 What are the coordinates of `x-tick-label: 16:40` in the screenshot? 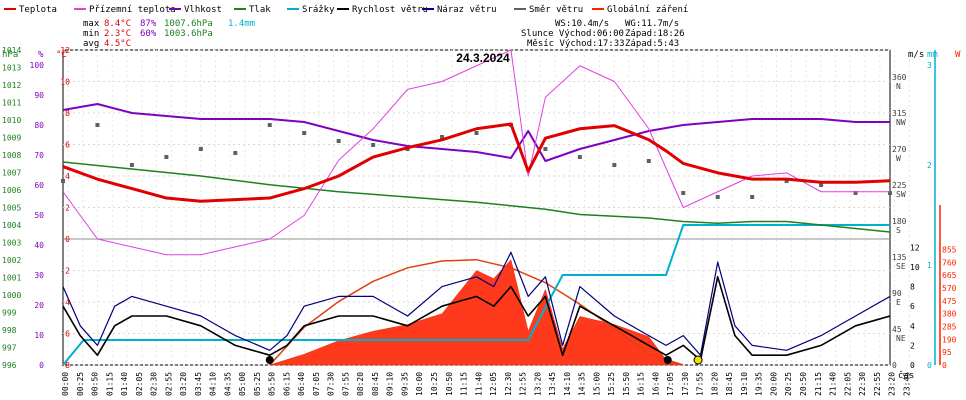 It's located at (655, 384).